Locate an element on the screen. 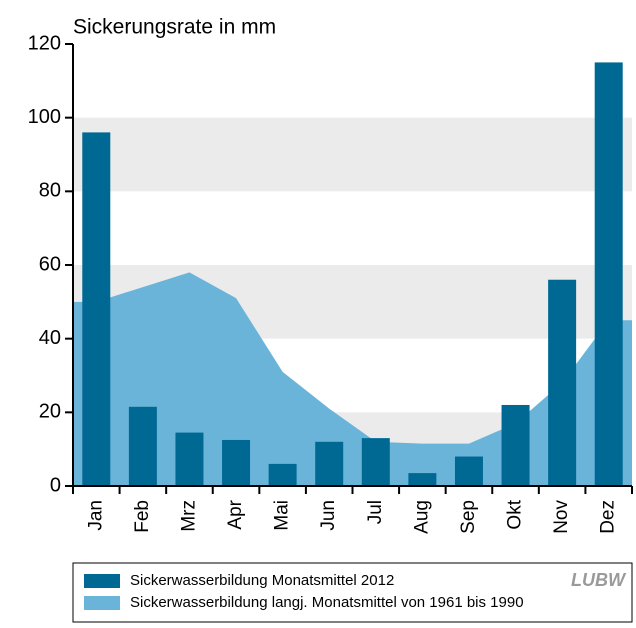 This screenshot has height=628, width=636. x-tick-label: Mai is located at coordinates (282, 515).